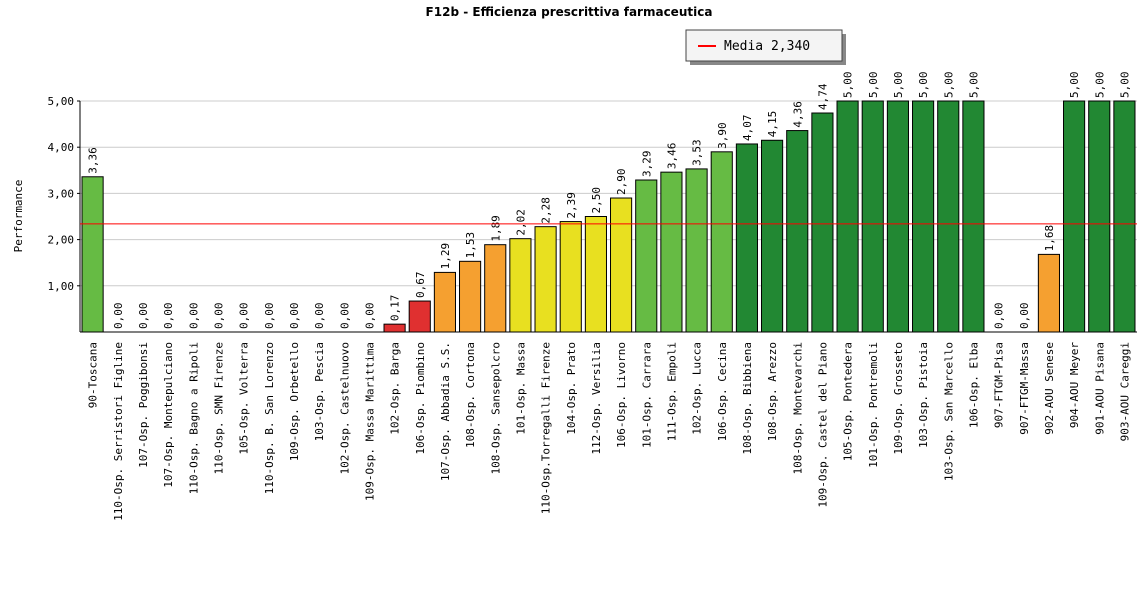  I want to click on x-tick-label: 901-AOU Pisana, so click(1099, 388).